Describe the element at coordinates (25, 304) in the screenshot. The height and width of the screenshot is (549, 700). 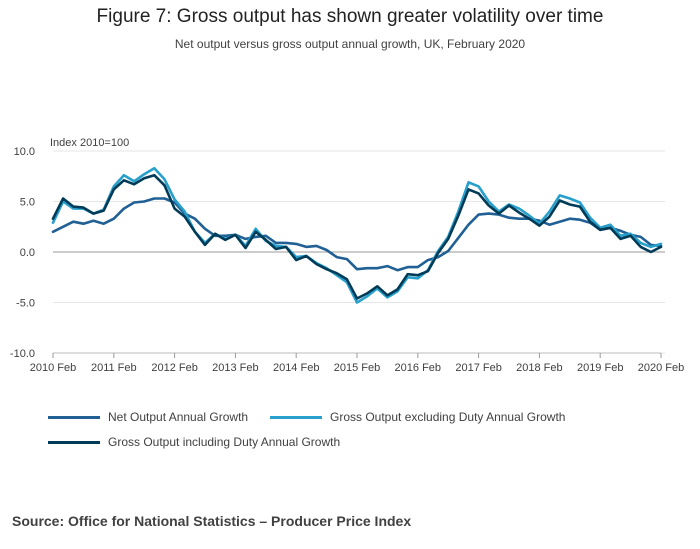
I see `y-tick-label: -5.0` at that location.